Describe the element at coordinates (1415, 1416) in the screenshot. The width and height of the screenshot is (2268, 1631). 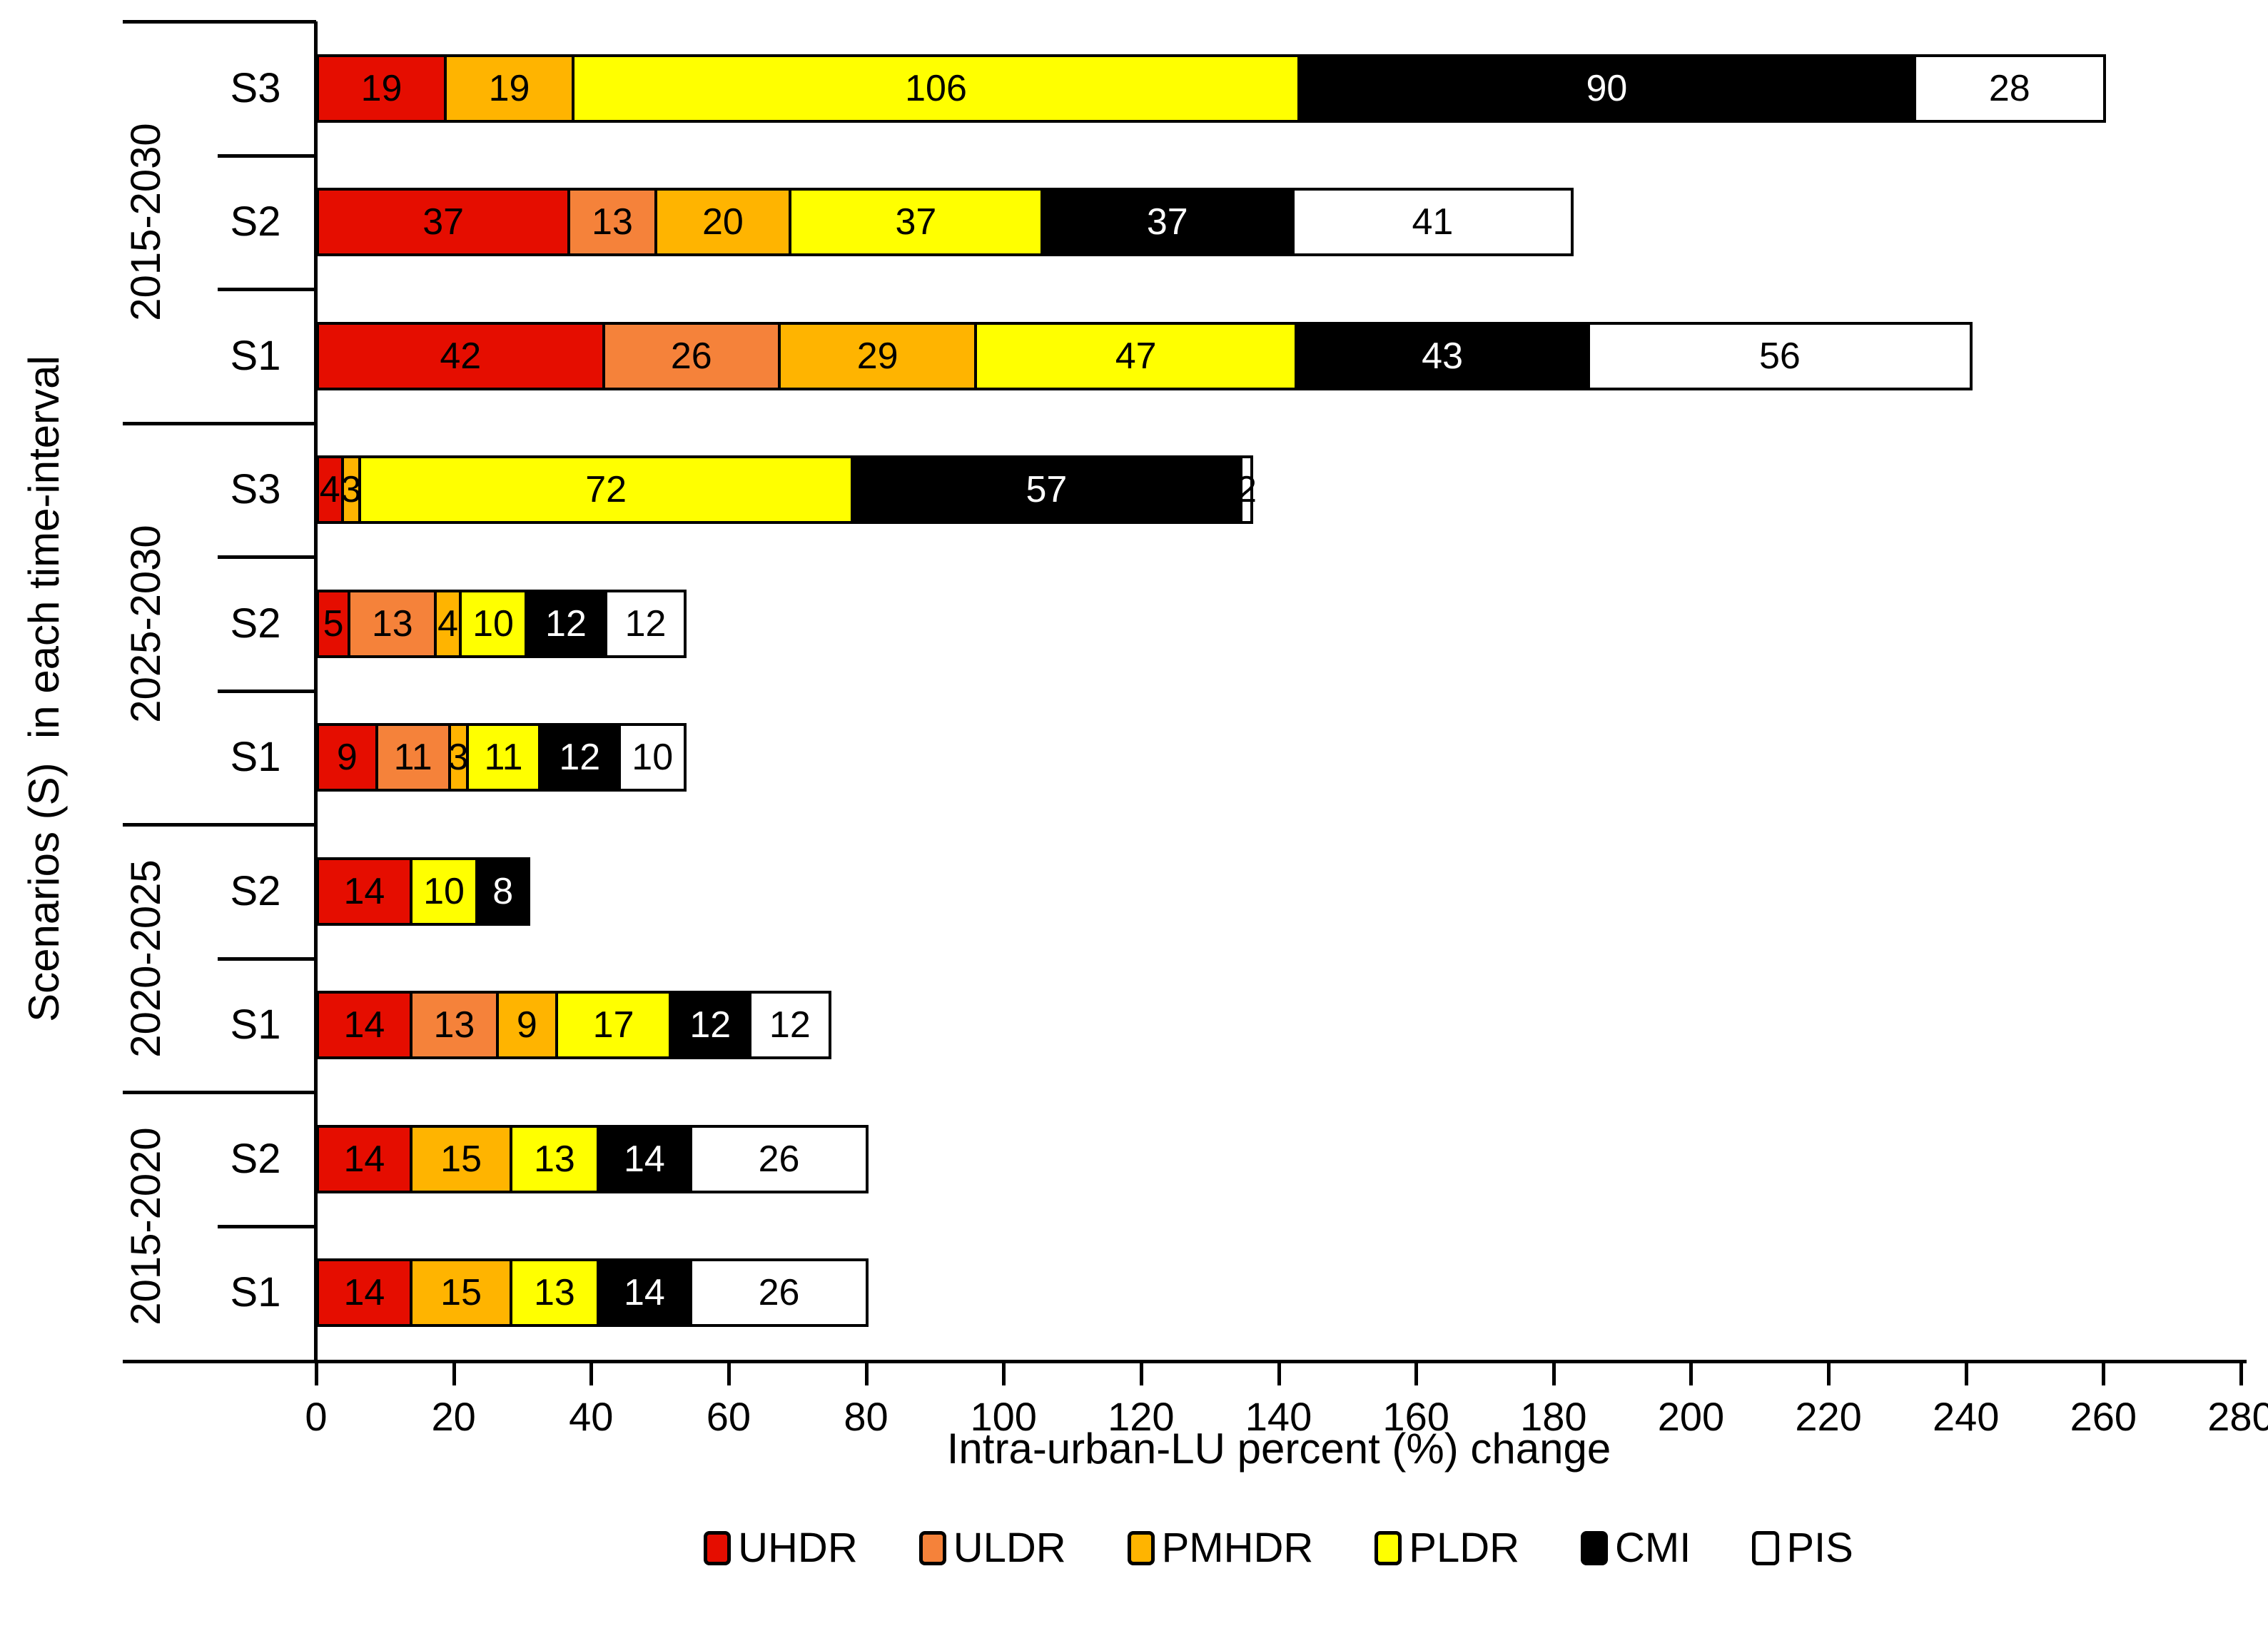
I see `x-tick-label: 160` at that location.